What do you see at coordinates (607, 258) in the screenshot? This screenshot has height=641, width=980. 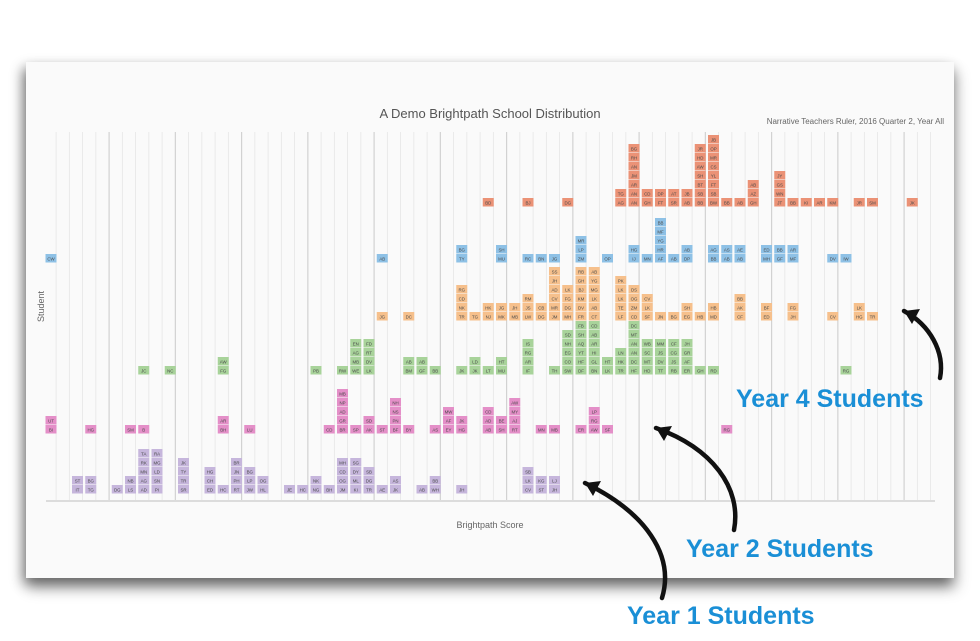 I see `student-marker: OP` at bounding box center [607, 258].